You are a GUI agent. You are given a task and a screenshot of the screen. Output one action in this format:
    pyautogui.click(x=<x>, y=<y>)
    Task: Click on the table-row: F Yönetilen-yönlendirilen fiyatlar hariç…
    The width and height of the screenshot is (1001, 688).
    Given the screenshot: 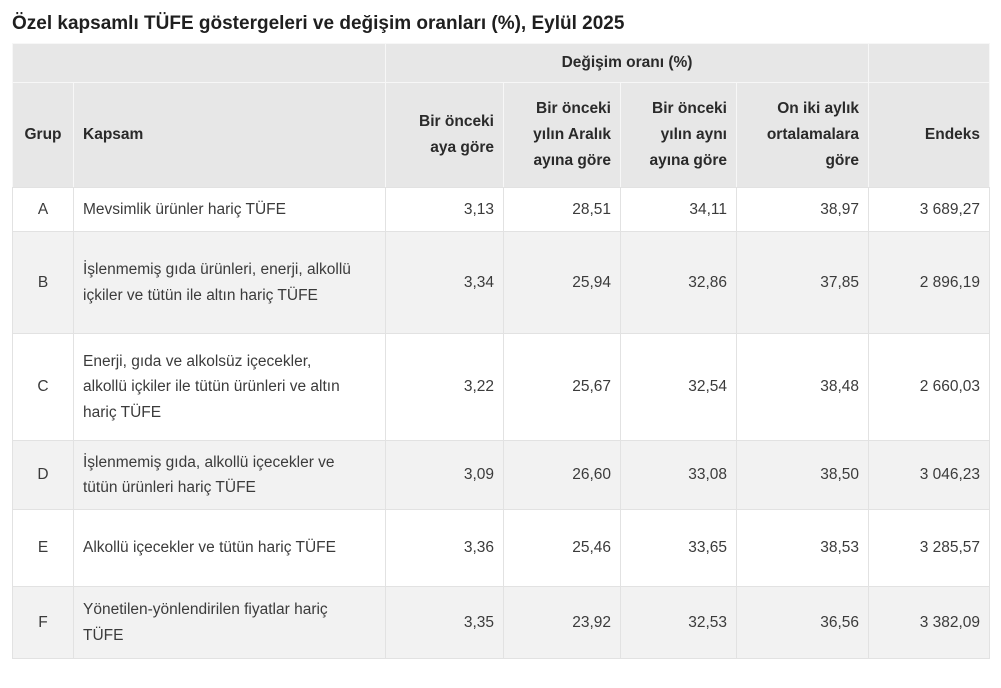 What is the action you would take?
    pyautogui.click(x=501, y=622)
    